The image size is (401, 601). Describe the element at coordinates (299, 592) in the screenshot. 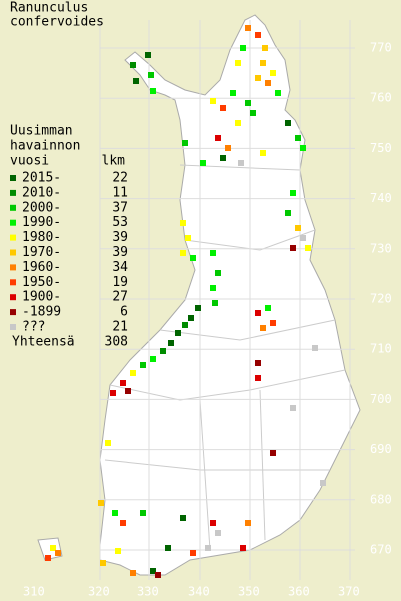

I see `x-label: 360` at that location.